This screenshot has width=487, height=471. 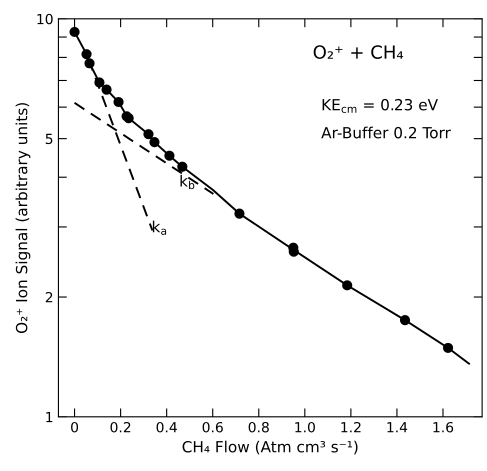 What do you see at coordinates (386, 132) in the screenshot?
I see `annotation: Ar-Buffer 0.2 Torr` at bounding box center [386, 132].